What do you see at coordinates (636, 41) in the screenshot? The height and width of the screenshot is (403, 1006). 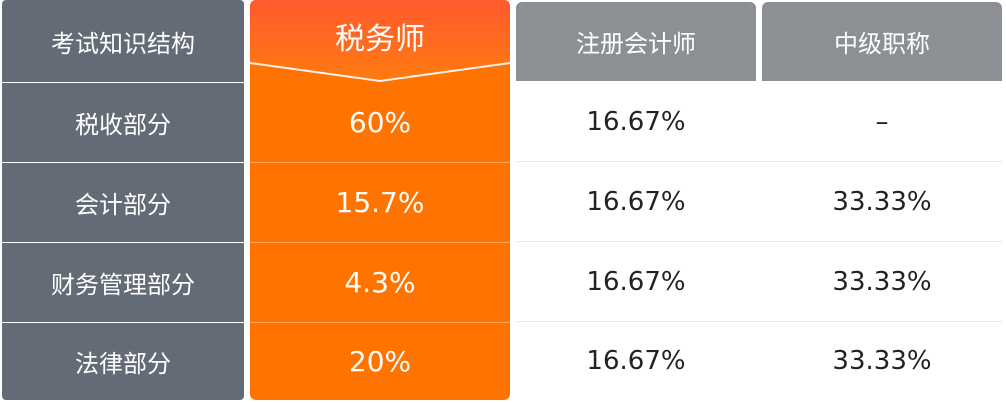 I see `header-cpa: 注册会计师` at bounding box center [636, 41].